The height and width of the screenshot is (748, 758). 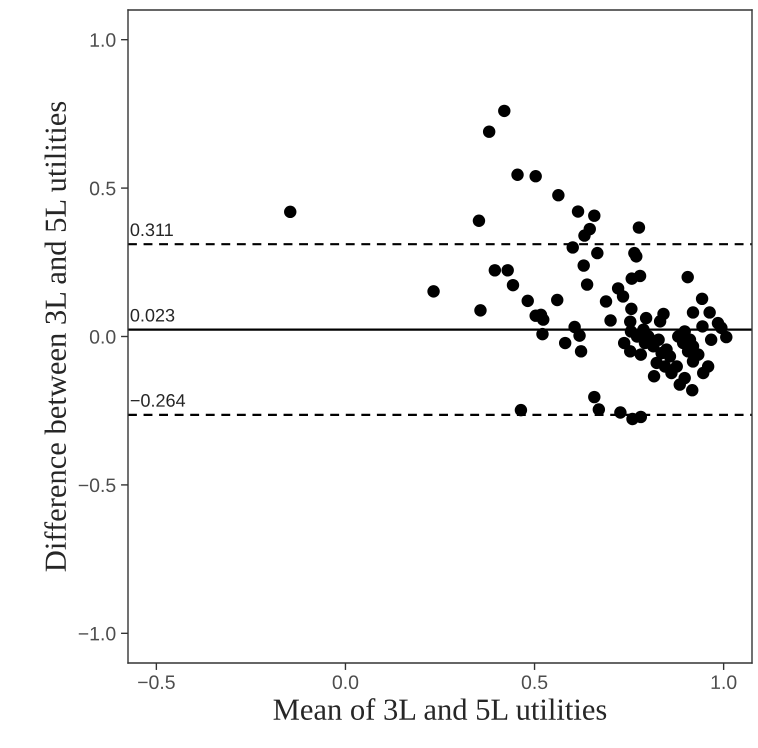 I want to click on ref-line-label: −0.264, so click(x=158, y=400).